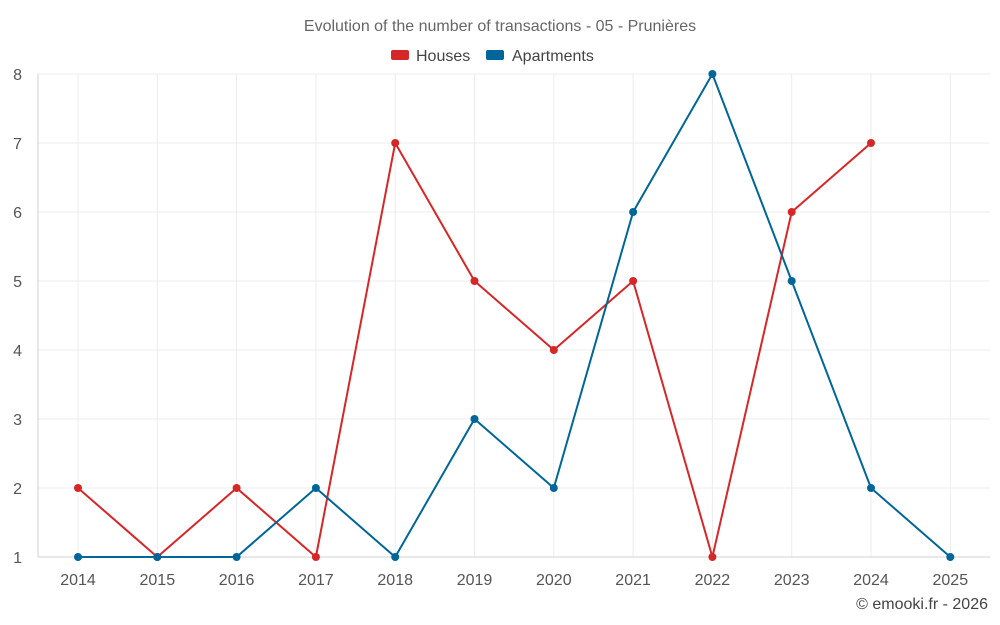  Describe the element at coordinates (633, 281) in the screenshot. I see `point-houses-2021` at that location.